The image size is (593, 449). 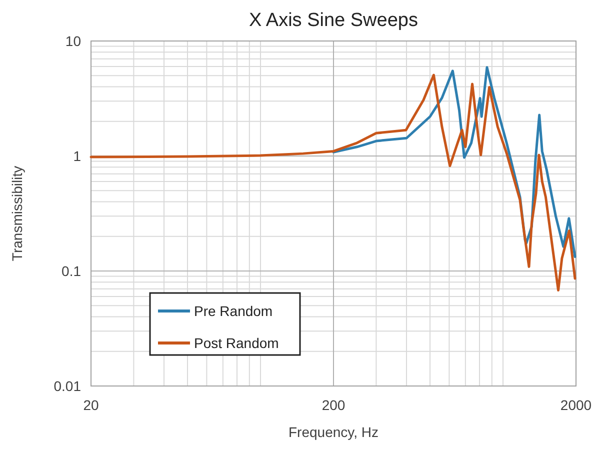 I want to click on y-tick-label: 10, so click(x=73, y=41).